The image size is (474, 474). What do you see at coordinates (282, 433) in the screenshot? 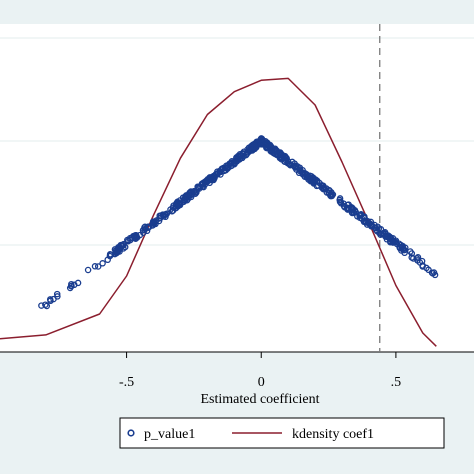
I see `legend: p_value1 kdensity coef1` at bounding box center [282, 433].